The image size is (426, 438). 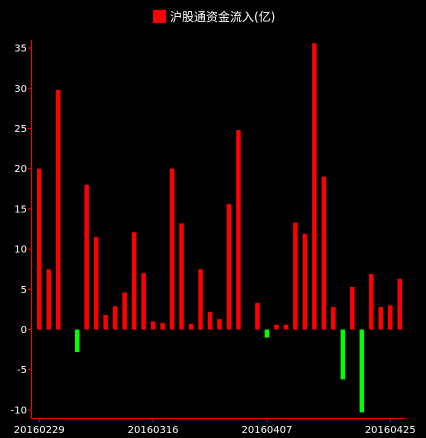 What do you see at coordinates (266, 430) in the screenshot?
I see `x-tick-label: 20160407` at bounding box center [266, 430].